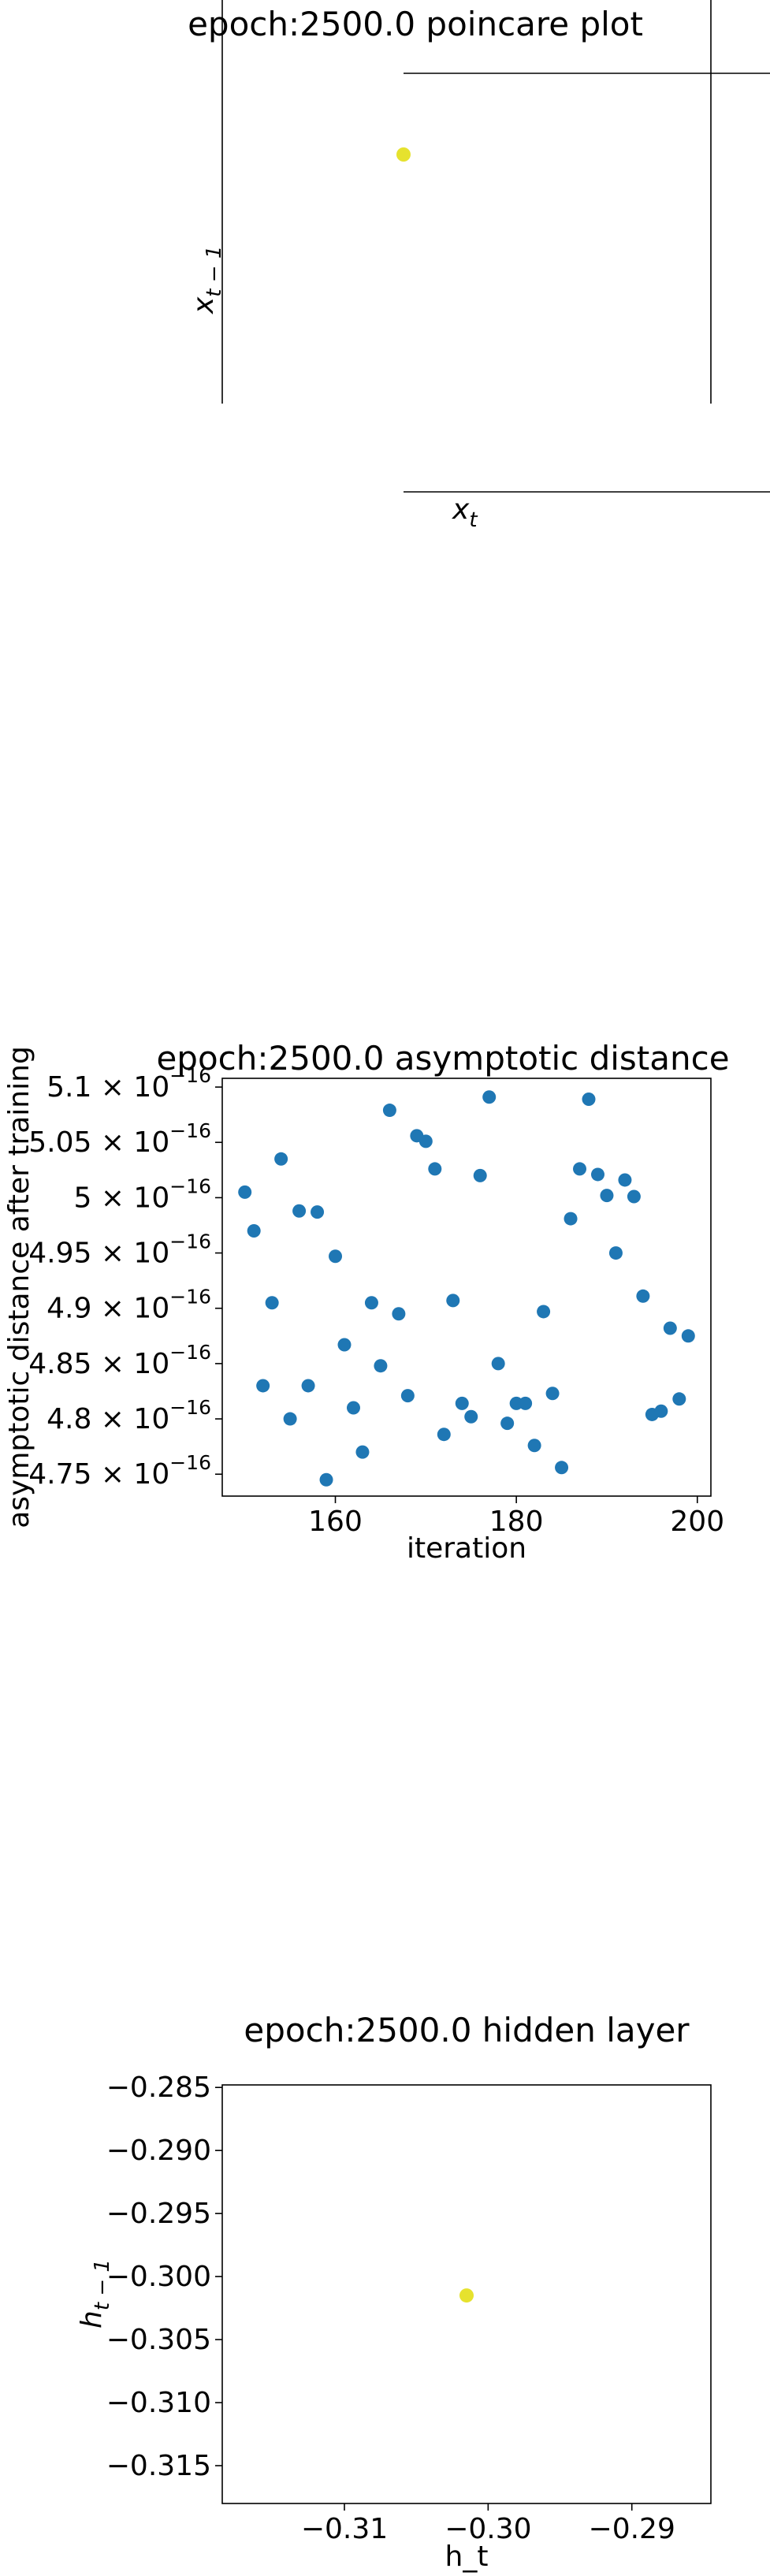 The image size is (770, 2576). What do you see at coordinates (128, 1084) in the screenshot?
I see `asymptotic-distance-y-tick-label: 5.1 × 10⁻¹⁶` at bounding box center [128, 1084].